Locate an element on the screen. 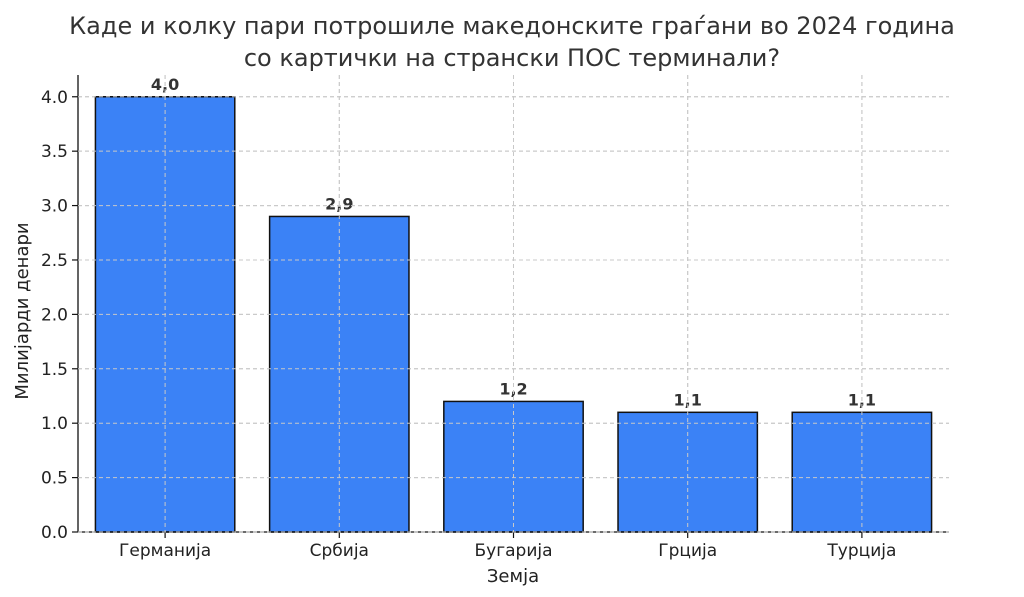 The width and height of the screenshot is (1024, 597). x-axis-ticks: Германија Србија Бугарија Грција Турција is located at coordinates (507, 546).